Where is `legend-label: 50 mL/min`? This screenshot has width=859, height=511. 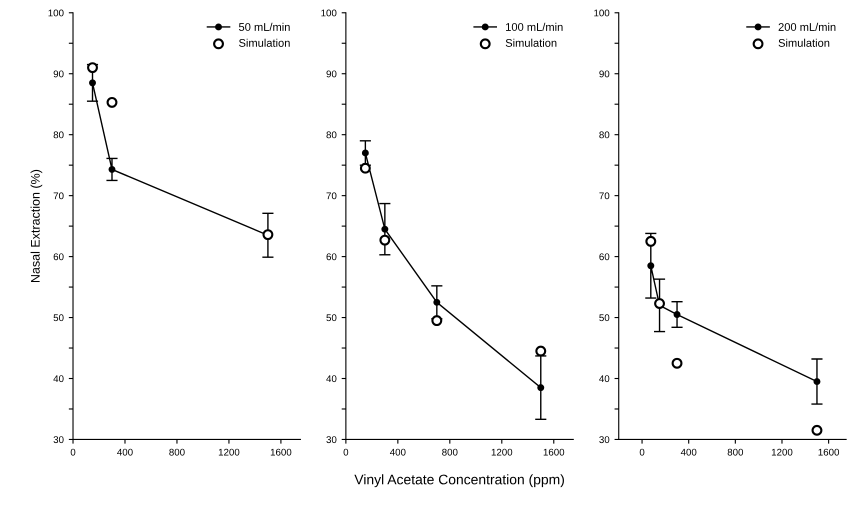 legend-label: 50 mL/min is located at coordinates (264, 26).